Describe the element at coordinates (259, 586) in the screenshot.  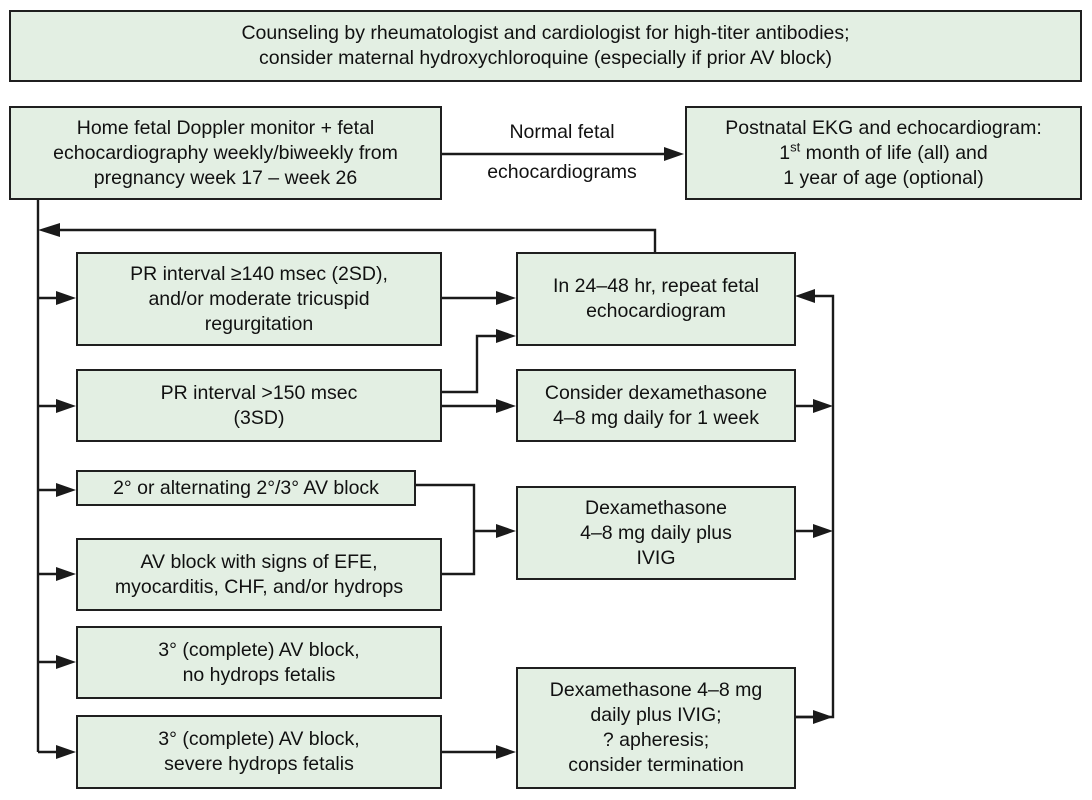
I see `av-efe-line-2: myocarditis, CHF, and/or hydrops` at that location.